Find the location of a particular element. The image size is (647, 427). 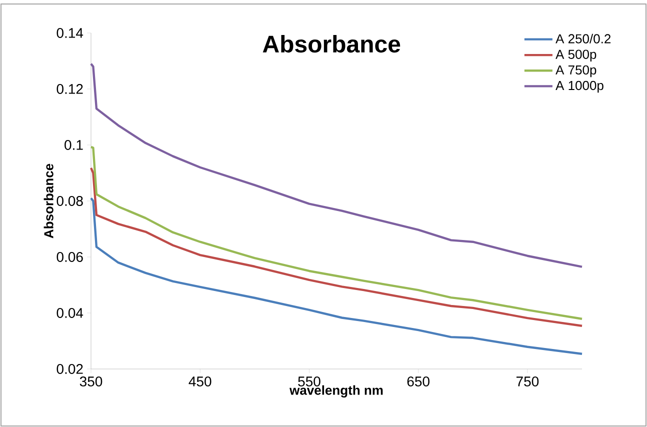

x-tick-label: 350 is located at coordinates (91, 381).